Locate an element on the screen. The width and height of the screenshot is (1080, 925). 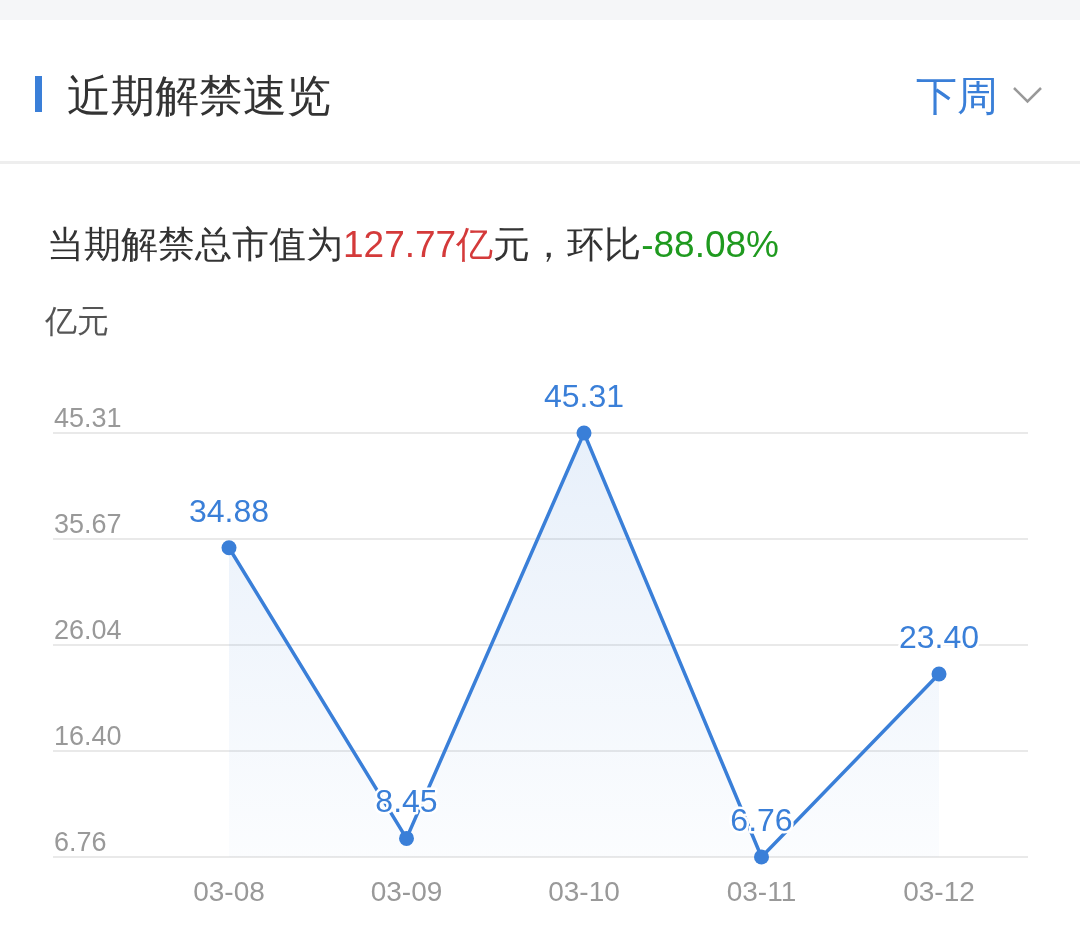
y-tick-label: 45.31 is located at coordinates (88, 418).